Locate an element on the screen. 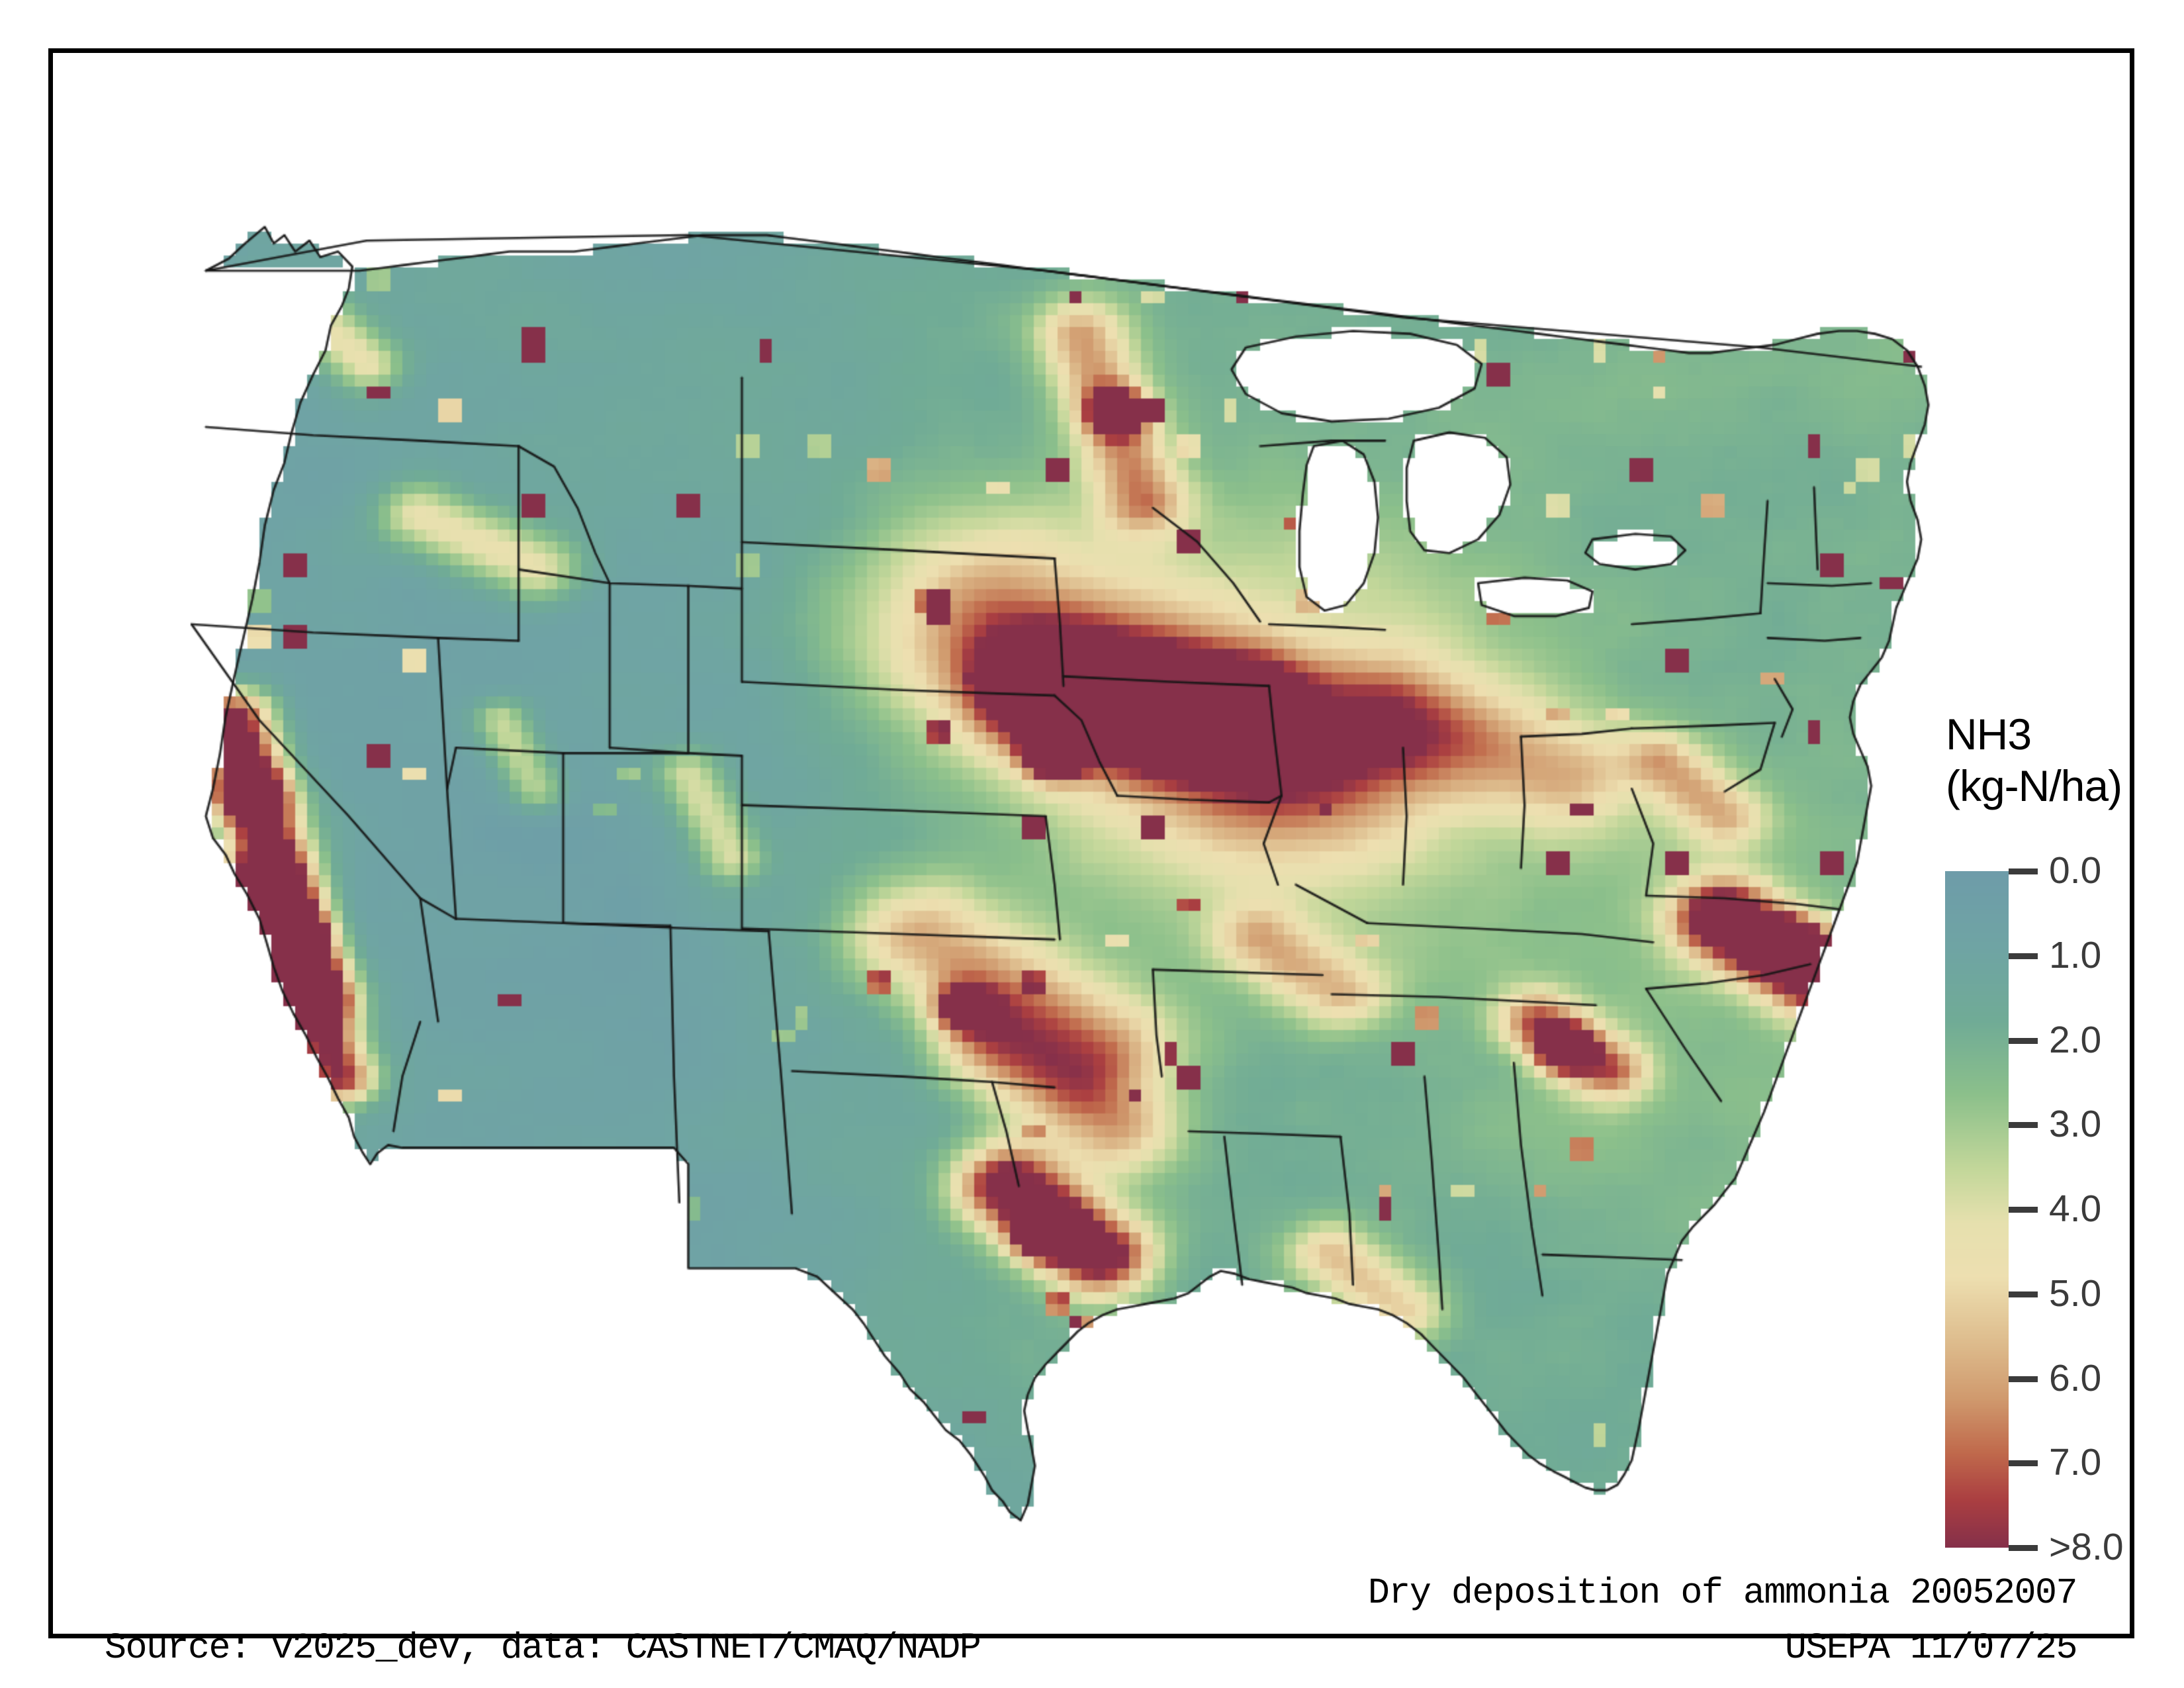 The height and width of the screenshot is (1688, 2184). colorbar is located at coordinates (1977, 1209).